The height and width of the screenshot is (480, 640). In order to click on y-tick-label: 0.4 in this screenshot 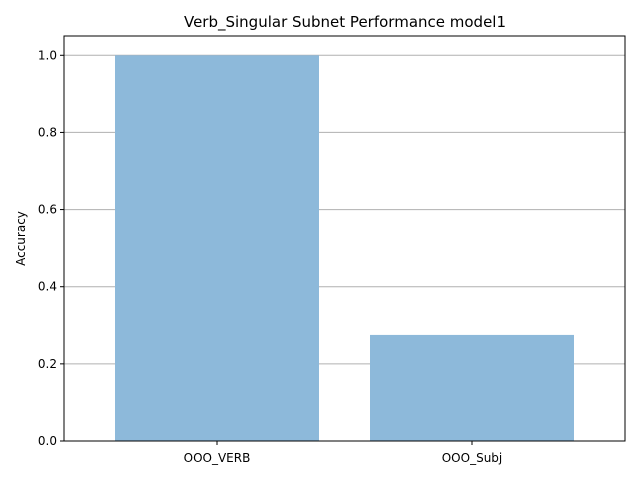, I will do `click(47, 287)`.